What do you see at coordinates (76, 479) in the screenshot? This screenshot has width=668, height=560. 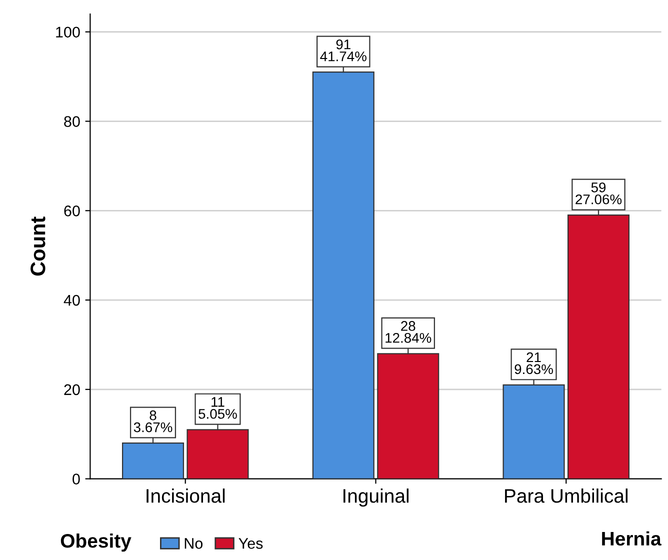 I see `y-tick-label: 0` at bounding box center [76, 479].